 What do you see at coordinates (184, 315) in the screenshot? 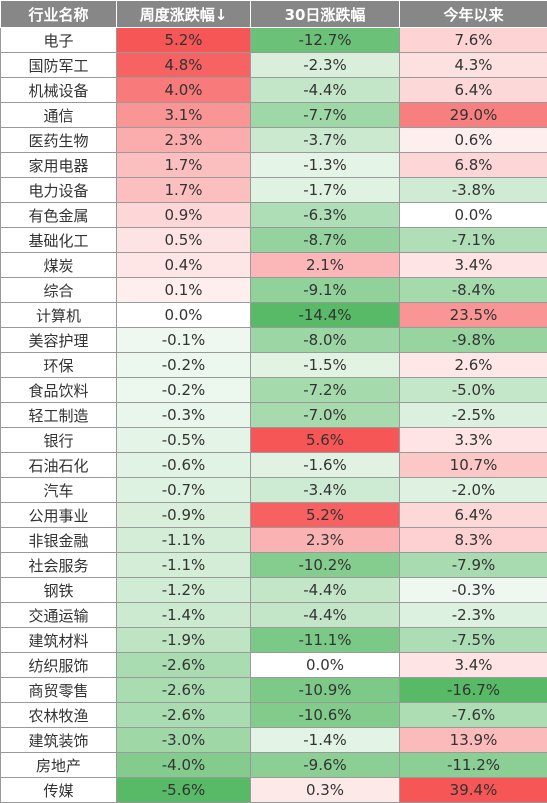
I see `weekly-change-cell: 0.0%` at bounding box center [184, 315].